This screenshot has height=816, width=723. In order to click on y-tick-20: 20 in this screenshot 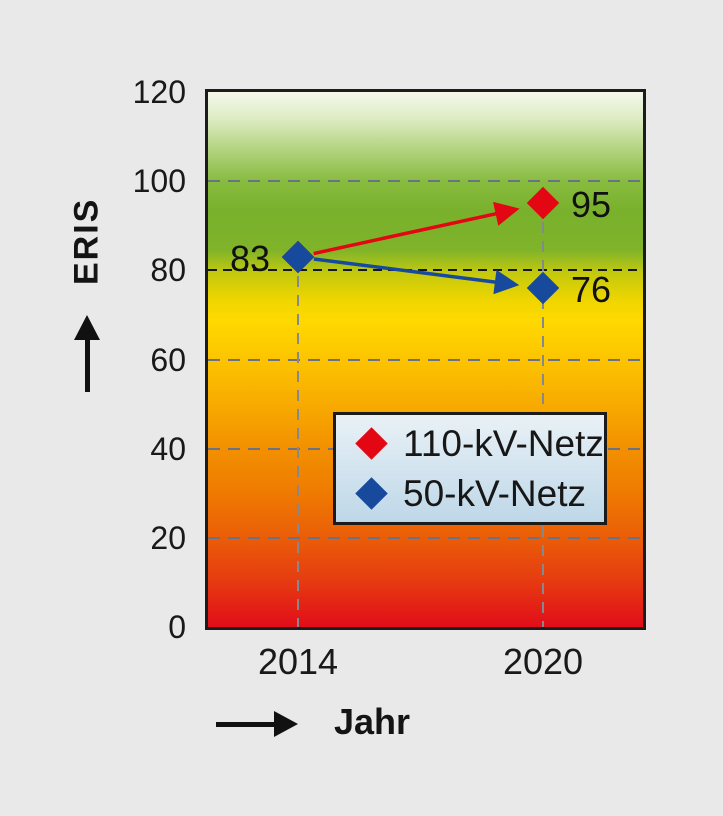, I will do `click(168, 537)`.